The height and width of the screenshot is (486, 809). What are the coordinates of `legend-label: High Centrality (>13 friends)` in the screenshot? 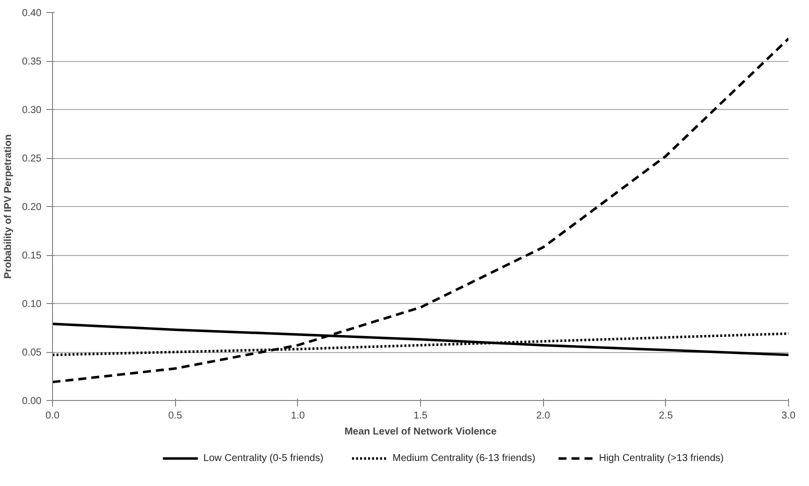 It's located at (661, 458).